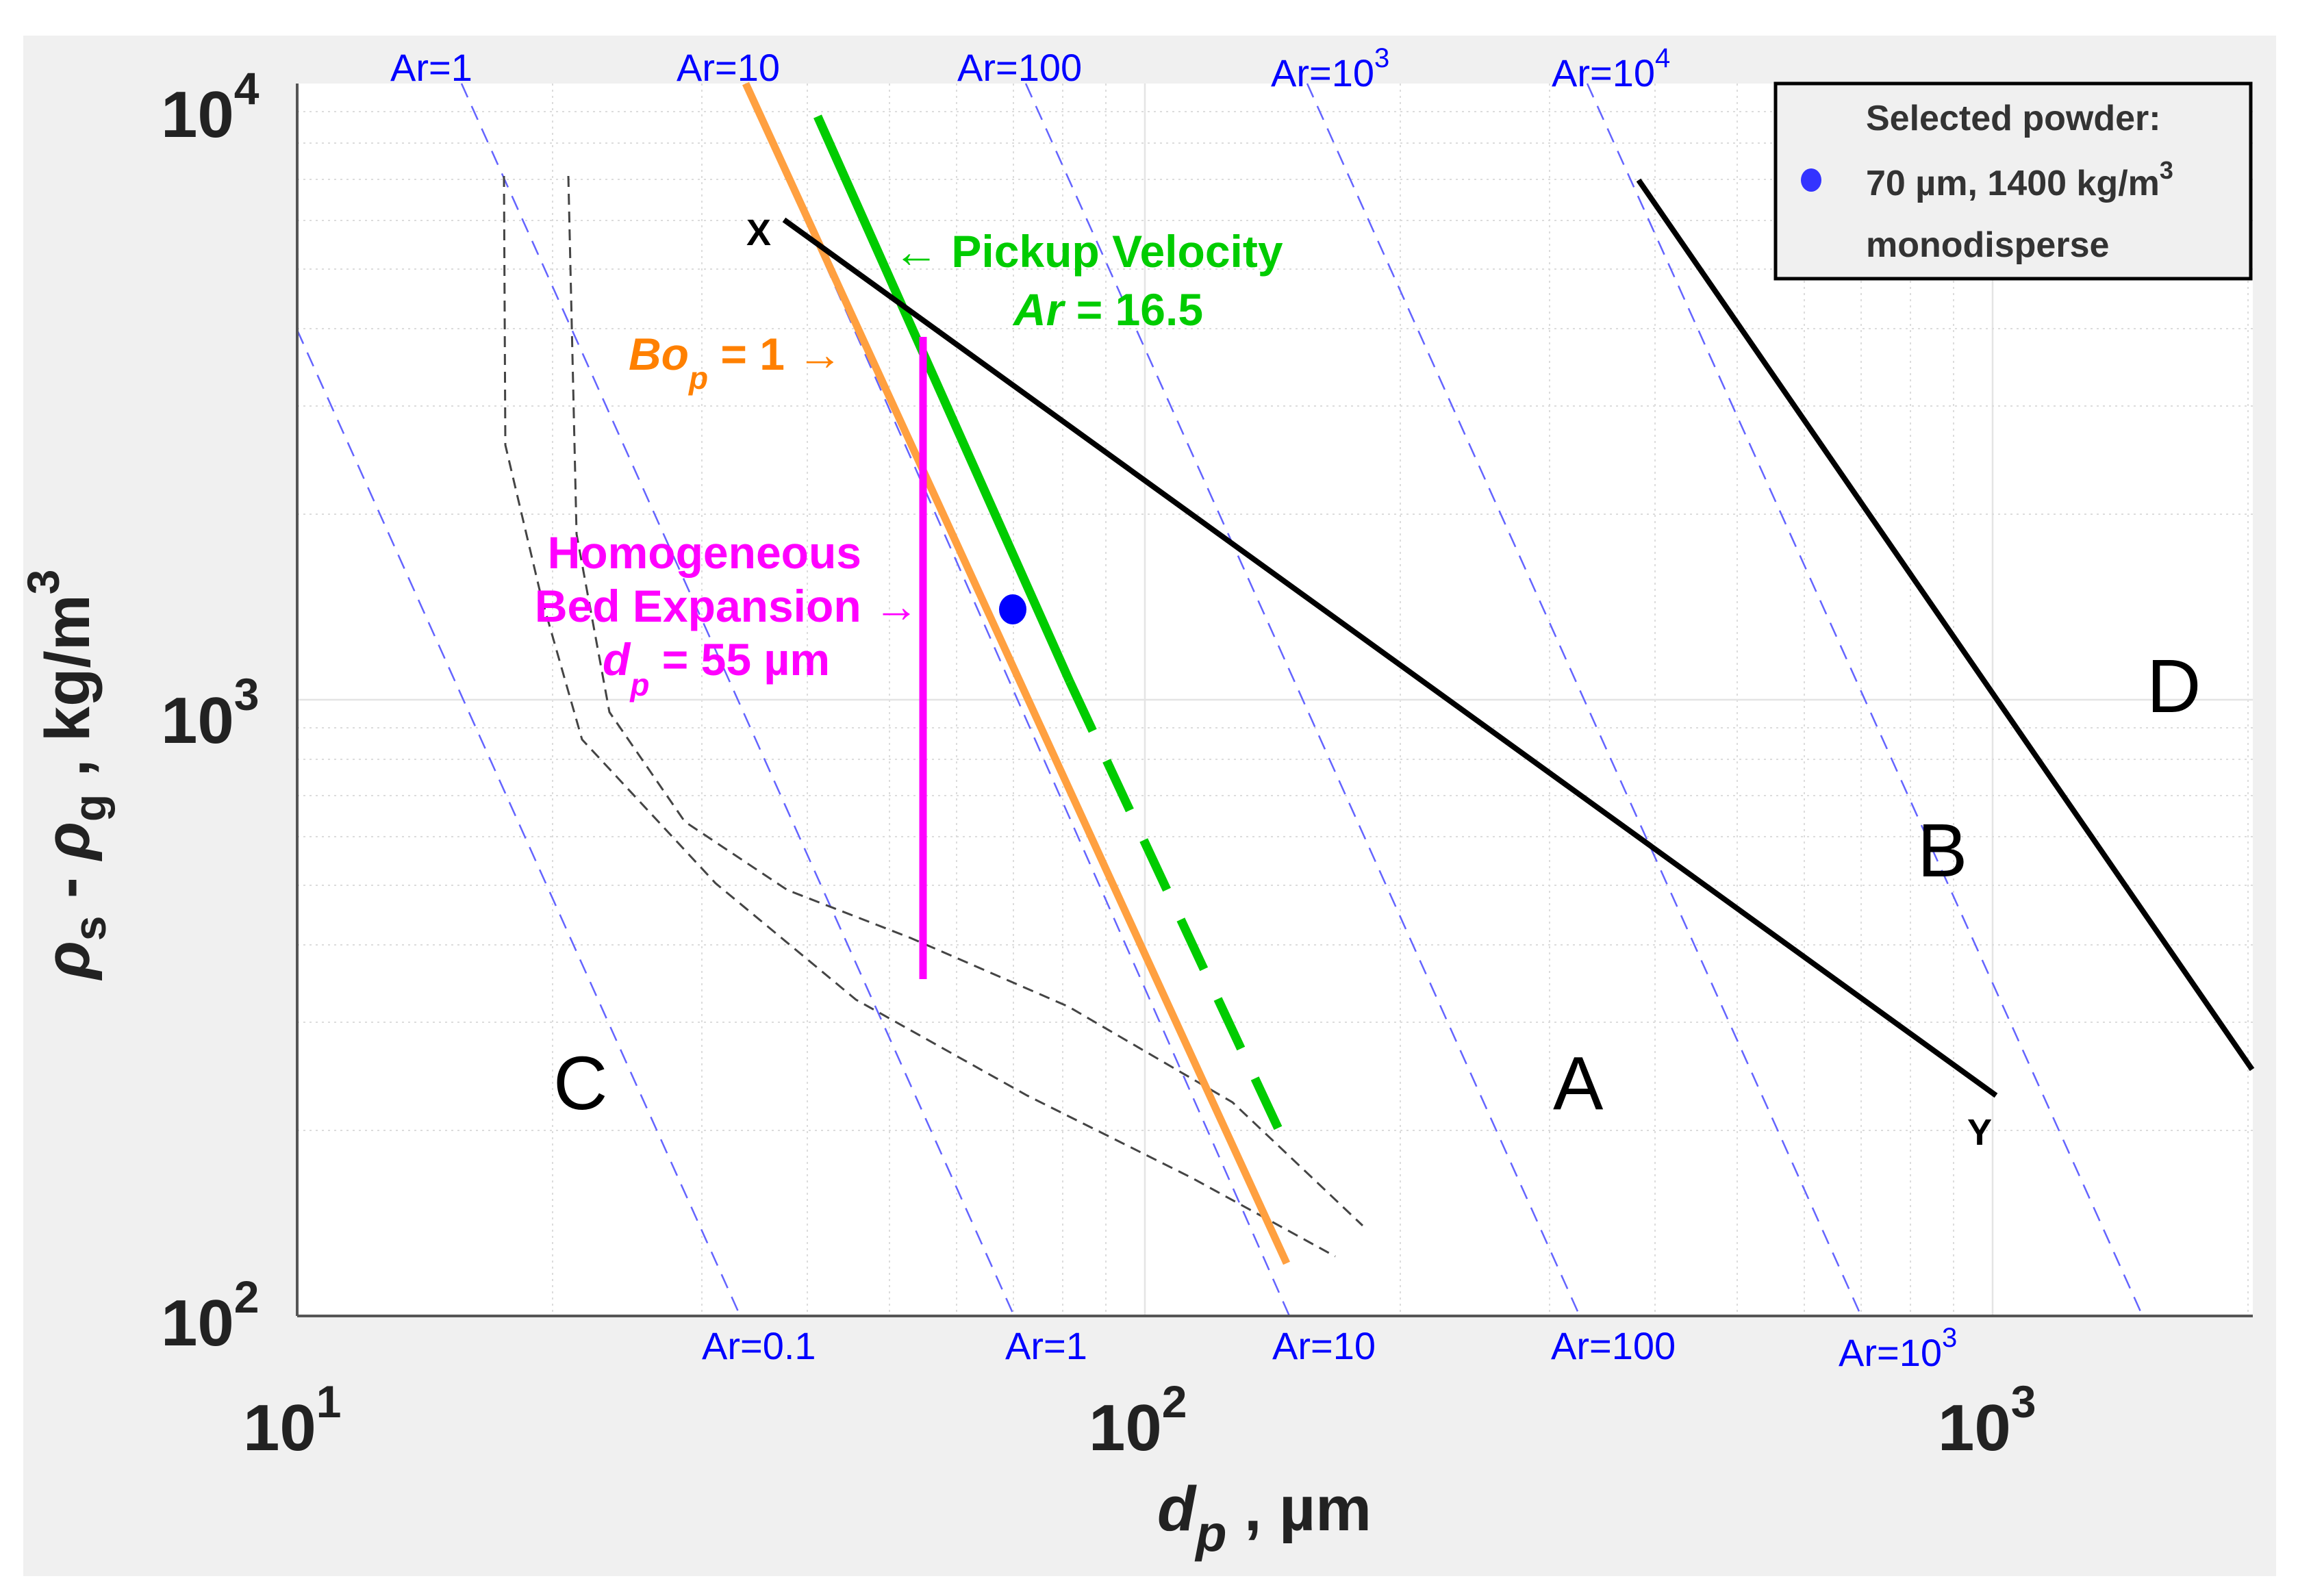  What do you see at coordinates (1811, 180) in the screenshot?
I see `legend-marker-icon` at bounding box center [1811, 180].